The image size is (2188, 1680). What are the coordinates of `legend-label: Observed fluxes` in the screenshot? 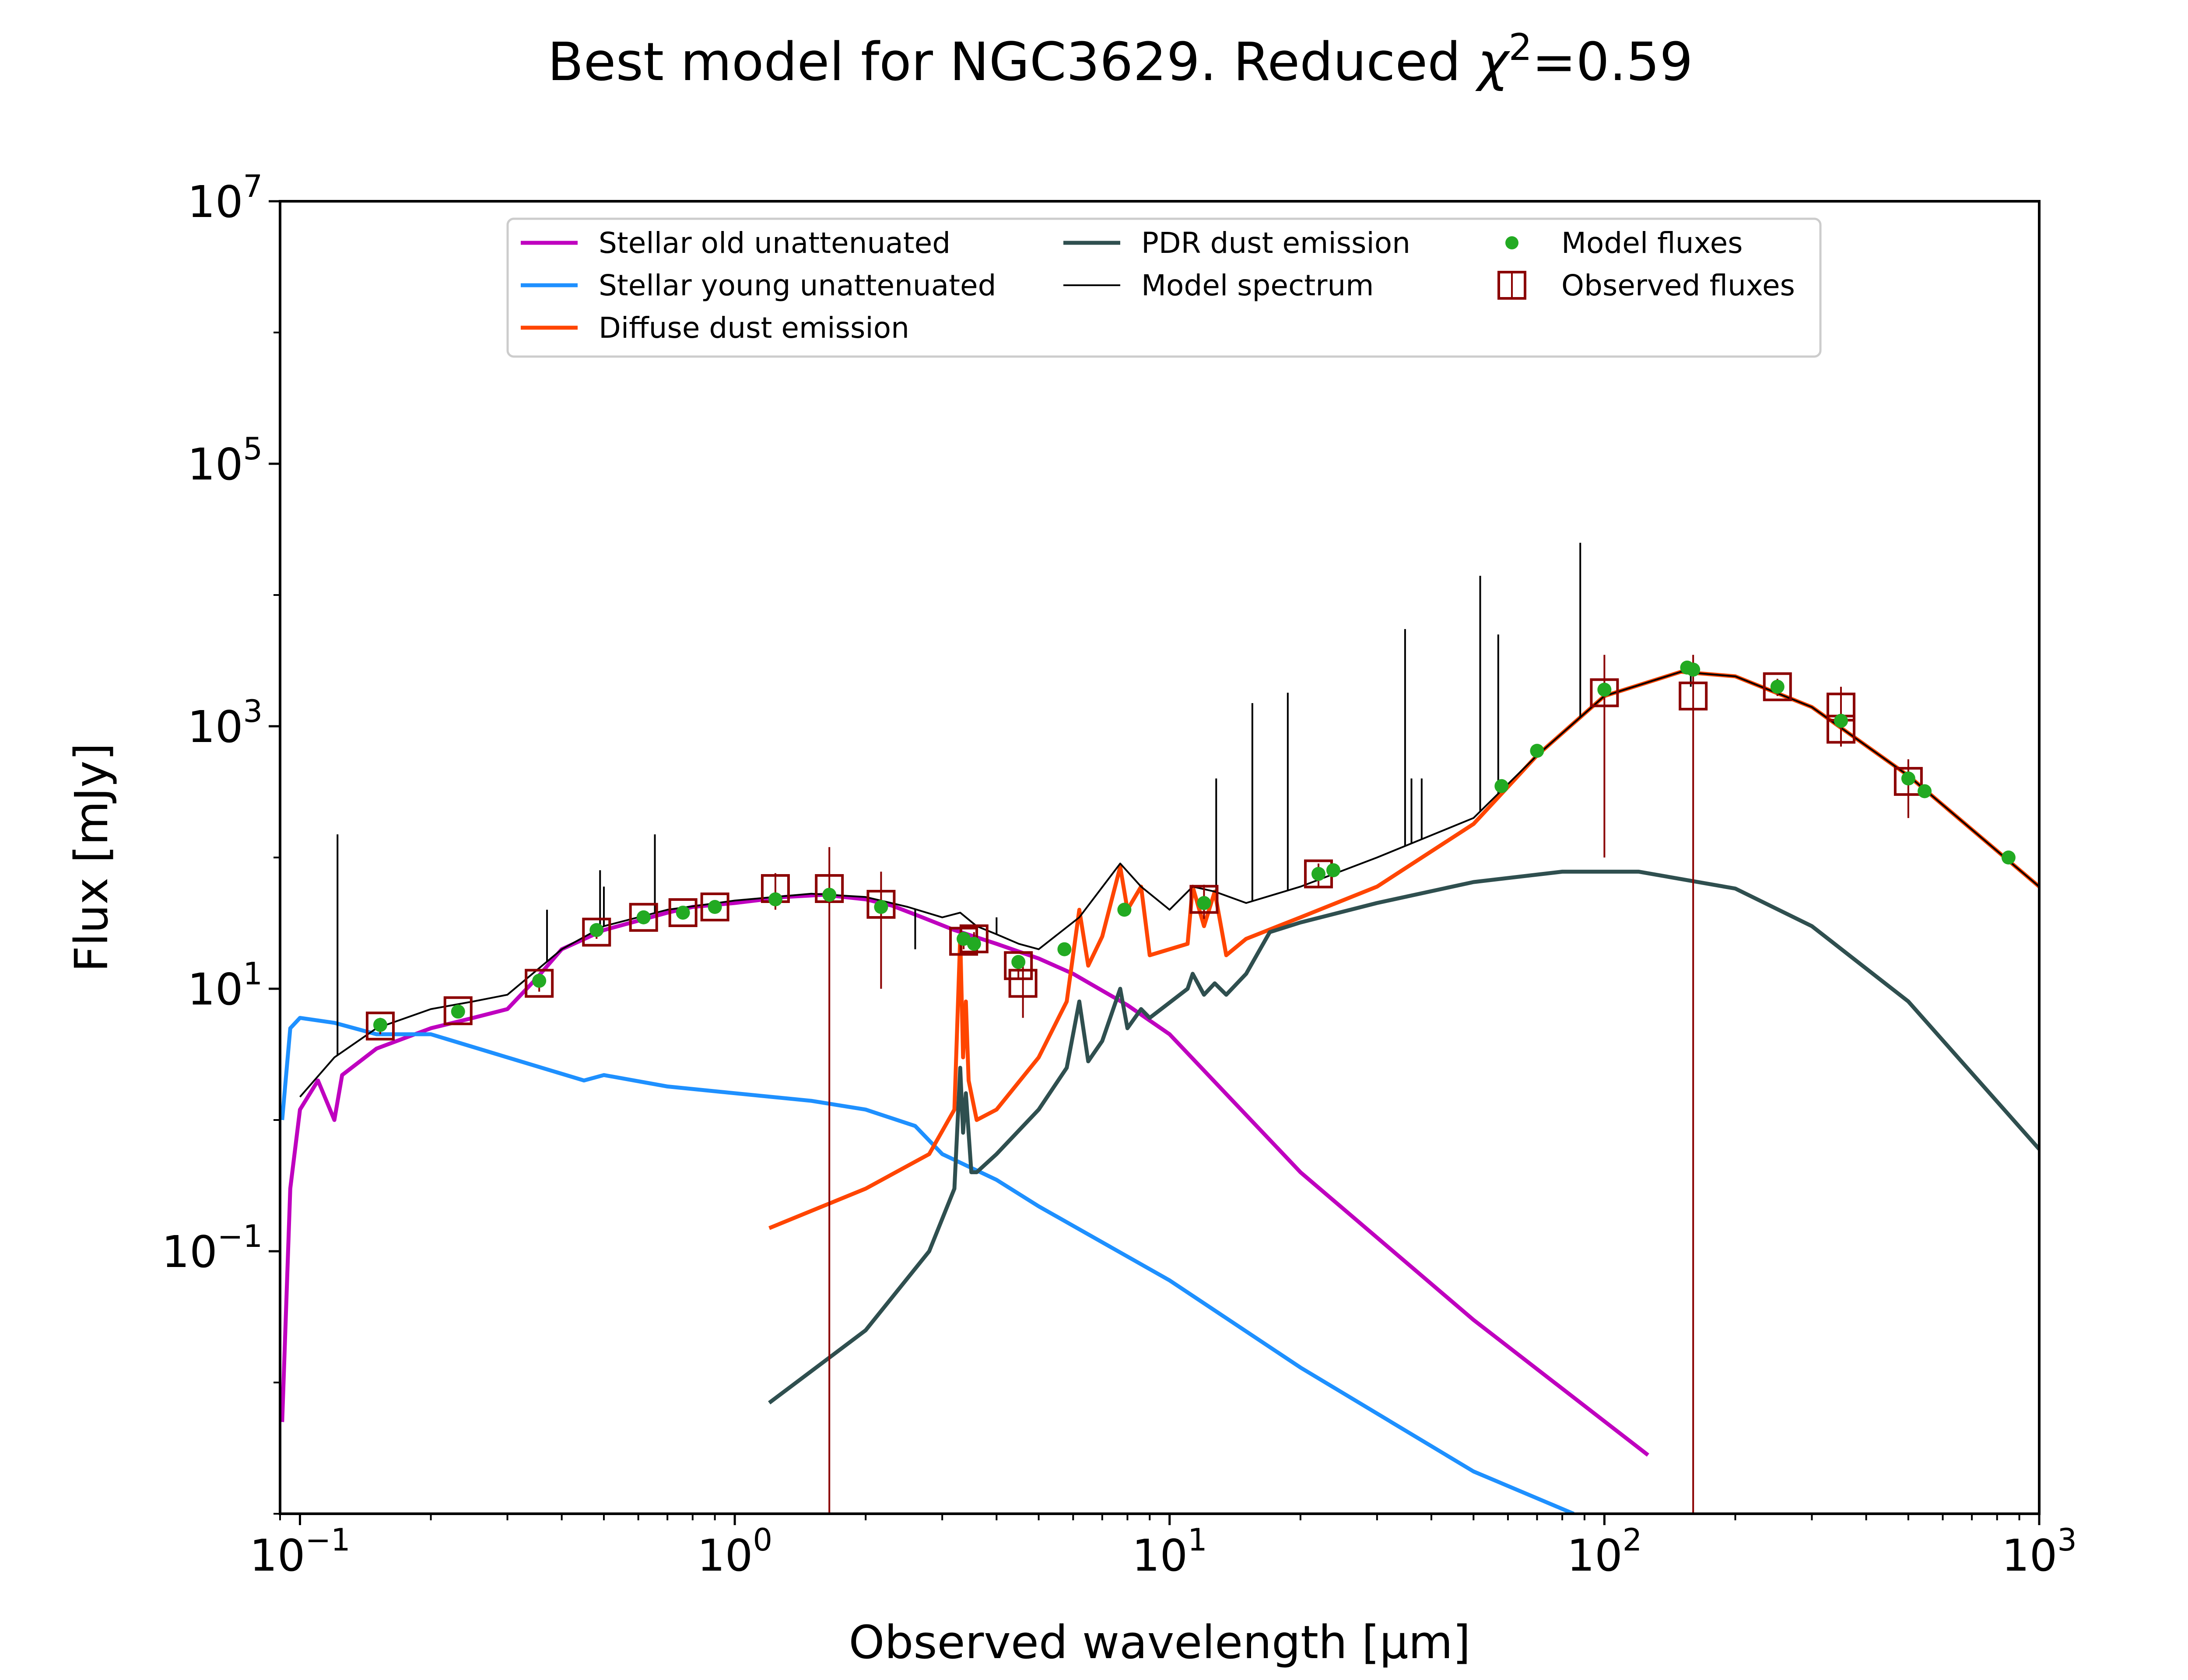 It's located at (1678, 285).